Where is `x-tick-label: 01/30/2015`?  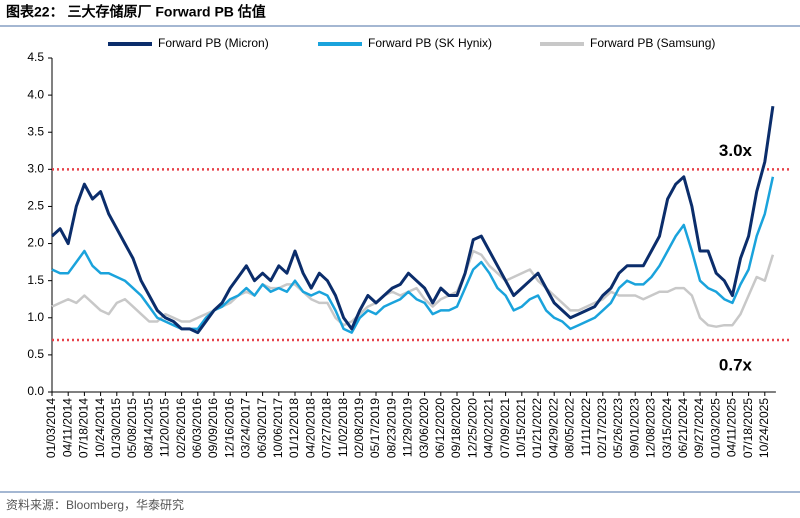
x-tick-label: 01/30/2015 is located at coordinates (116, 428).